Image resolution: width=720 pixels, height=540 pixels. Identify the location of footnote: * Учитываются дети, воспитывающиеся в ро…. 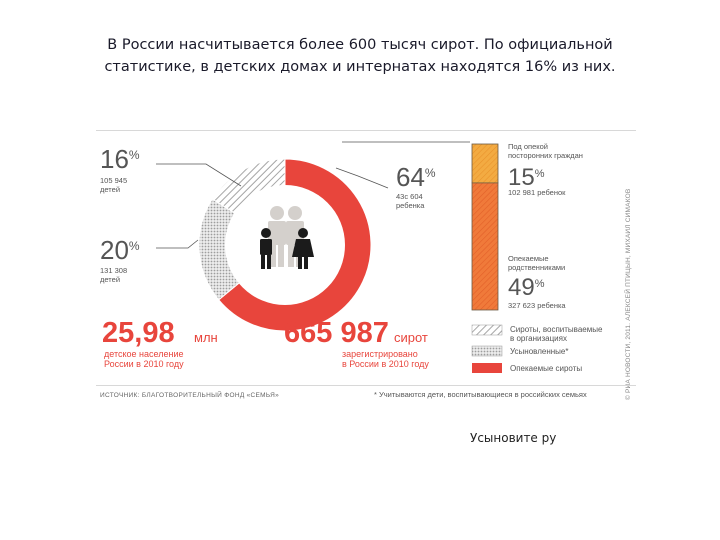
(480, 394).